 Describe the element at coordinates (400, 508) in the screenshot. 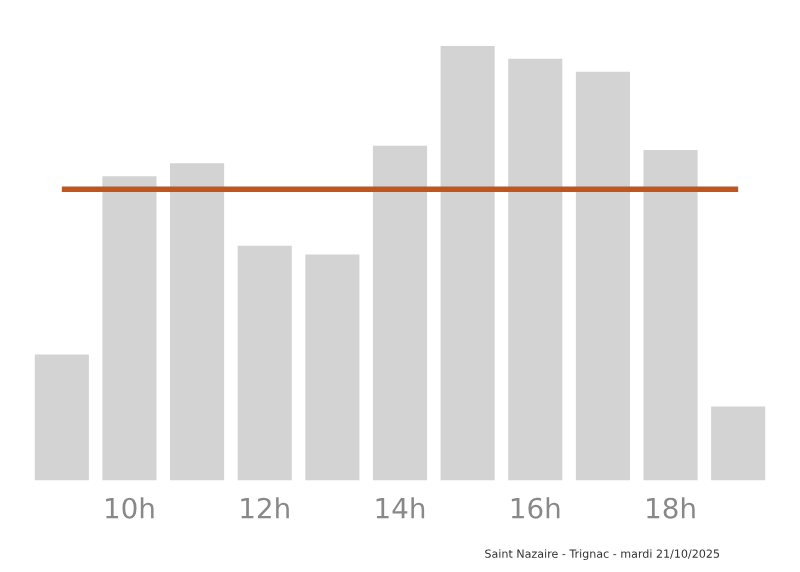

I see `x-tick-label: 14h` at that location.